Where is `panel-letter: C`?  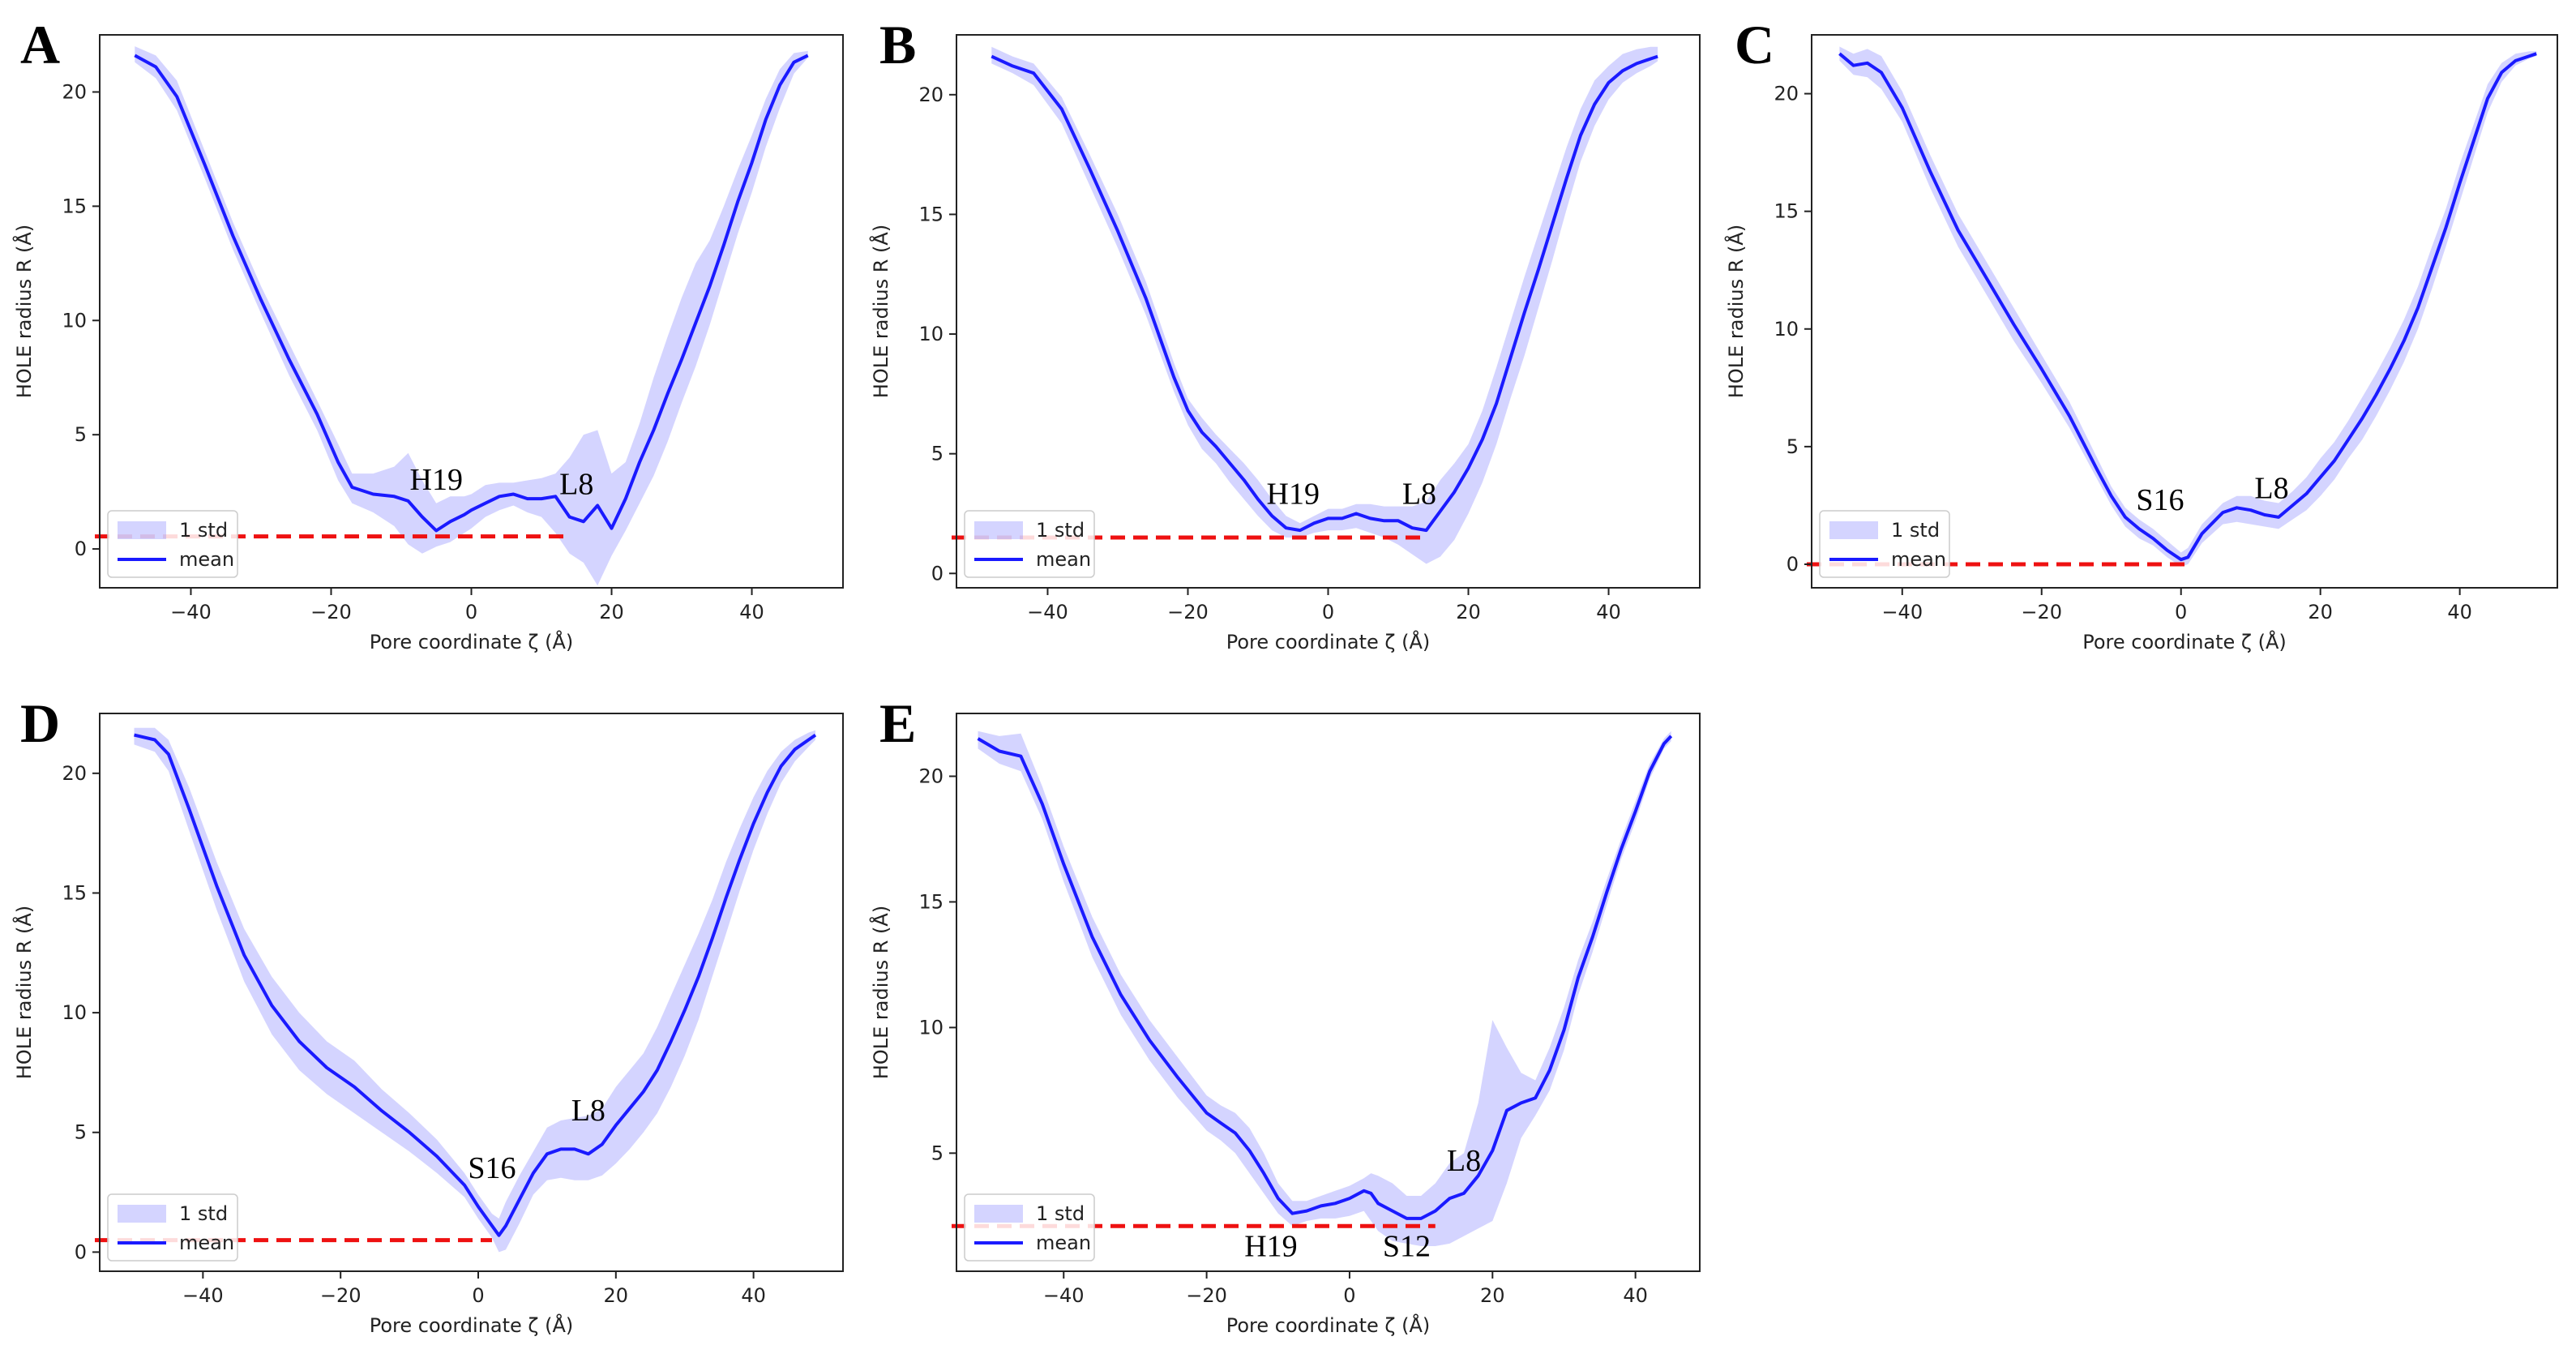 panel-letter: C is located at coordinates (1754, 44).